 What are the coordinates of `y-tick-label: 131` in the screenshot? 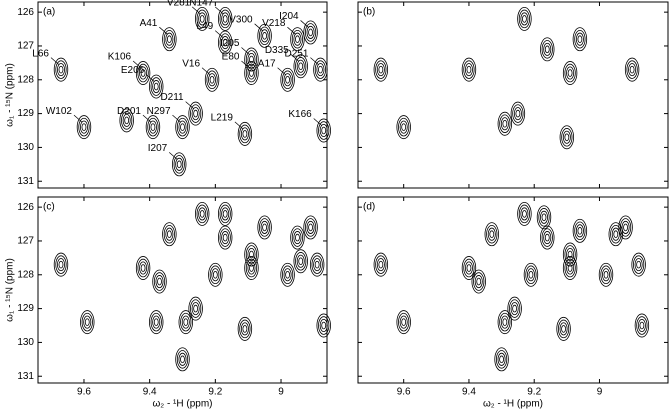 It's located at (25, 181).